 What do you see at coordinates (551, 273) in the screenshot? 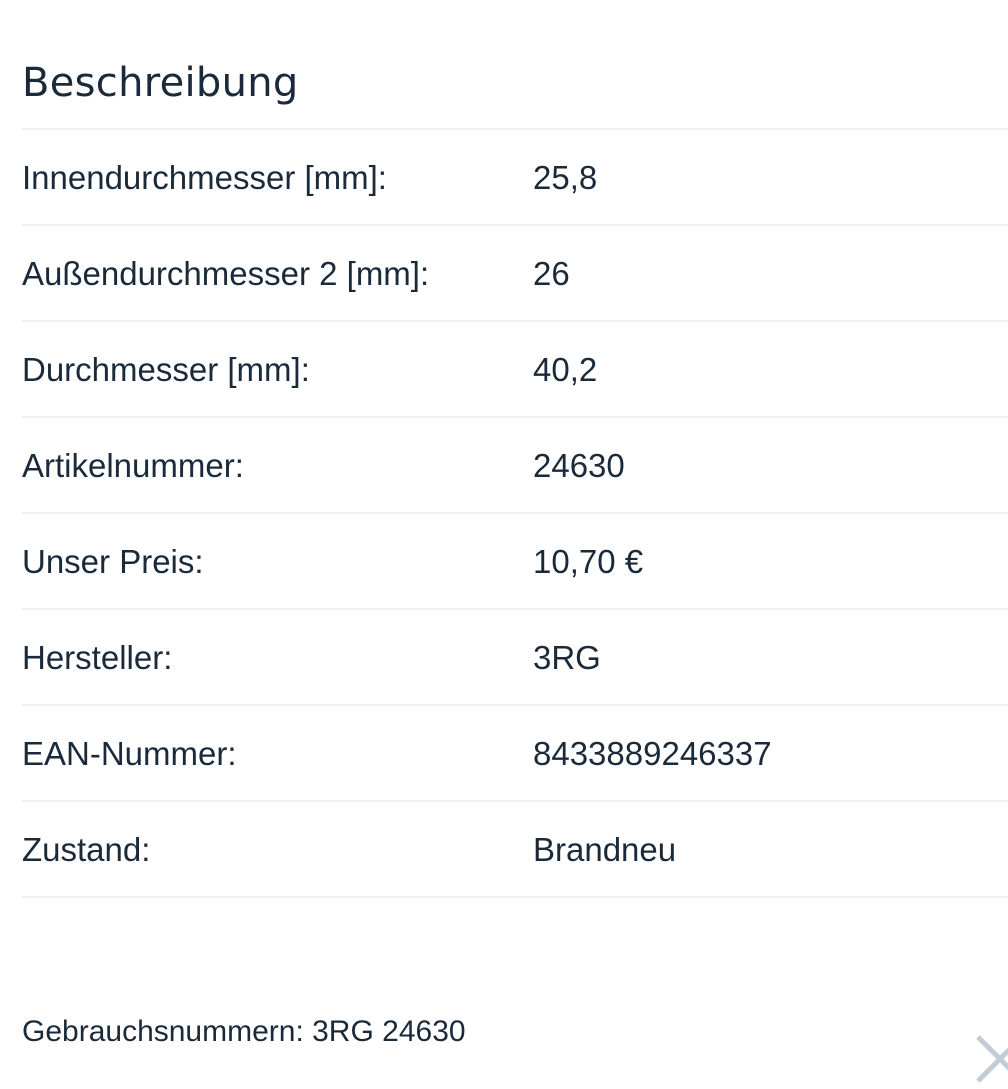
I see `spec-value: 26` at bounding box center [551, 273].